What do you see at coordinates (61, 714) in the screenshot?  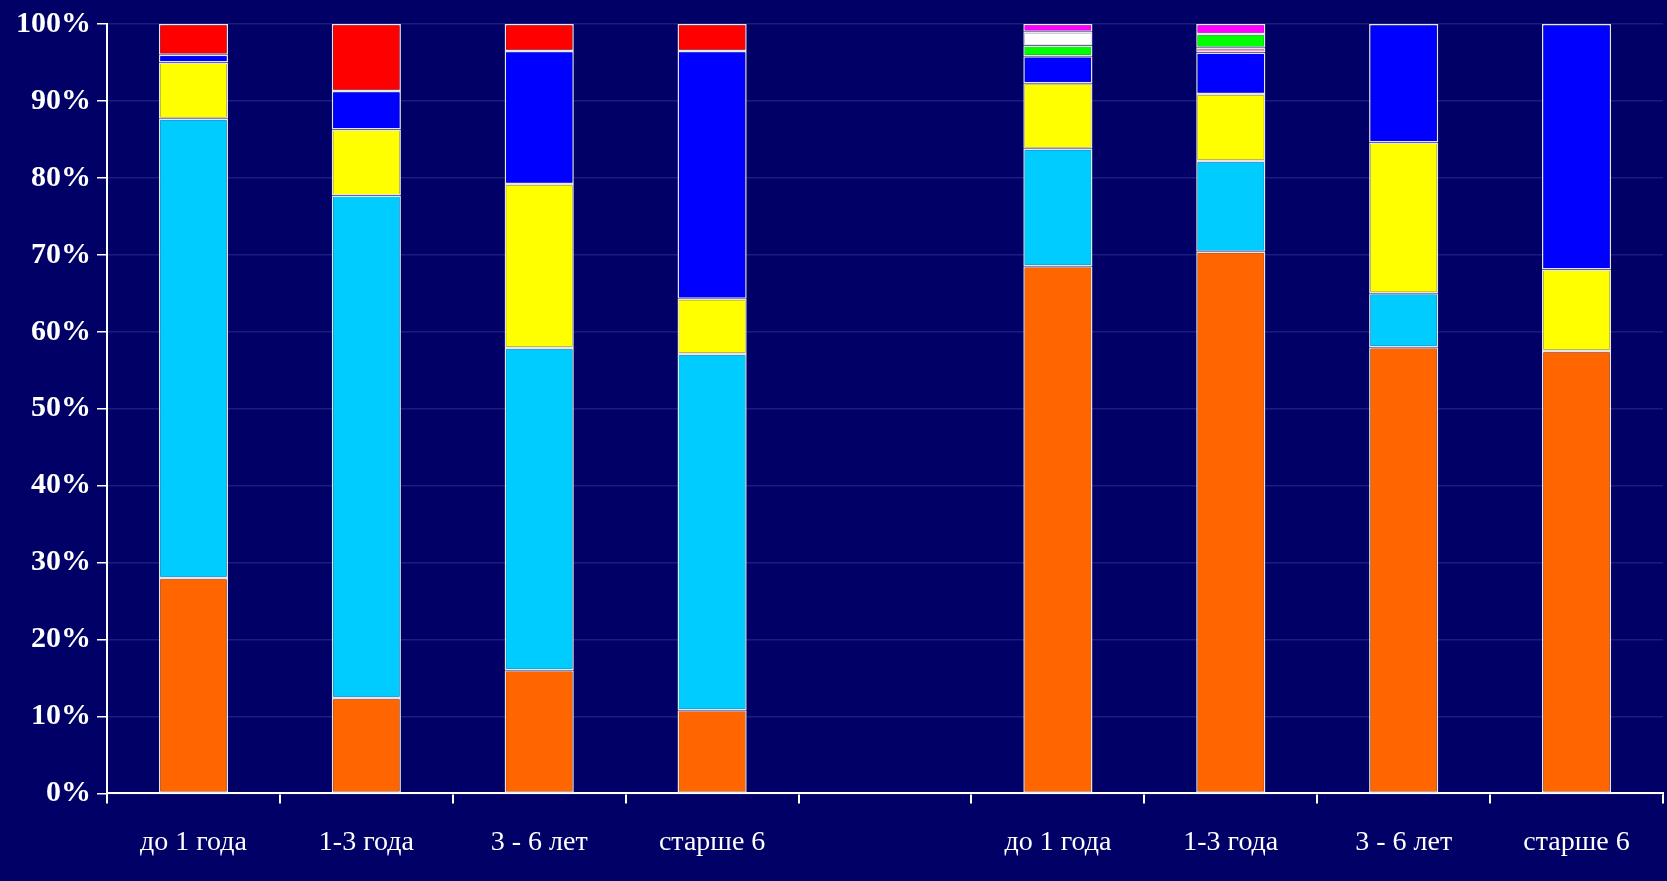 I see `y-tick-label: 10%` at bounding box center [61, 714].